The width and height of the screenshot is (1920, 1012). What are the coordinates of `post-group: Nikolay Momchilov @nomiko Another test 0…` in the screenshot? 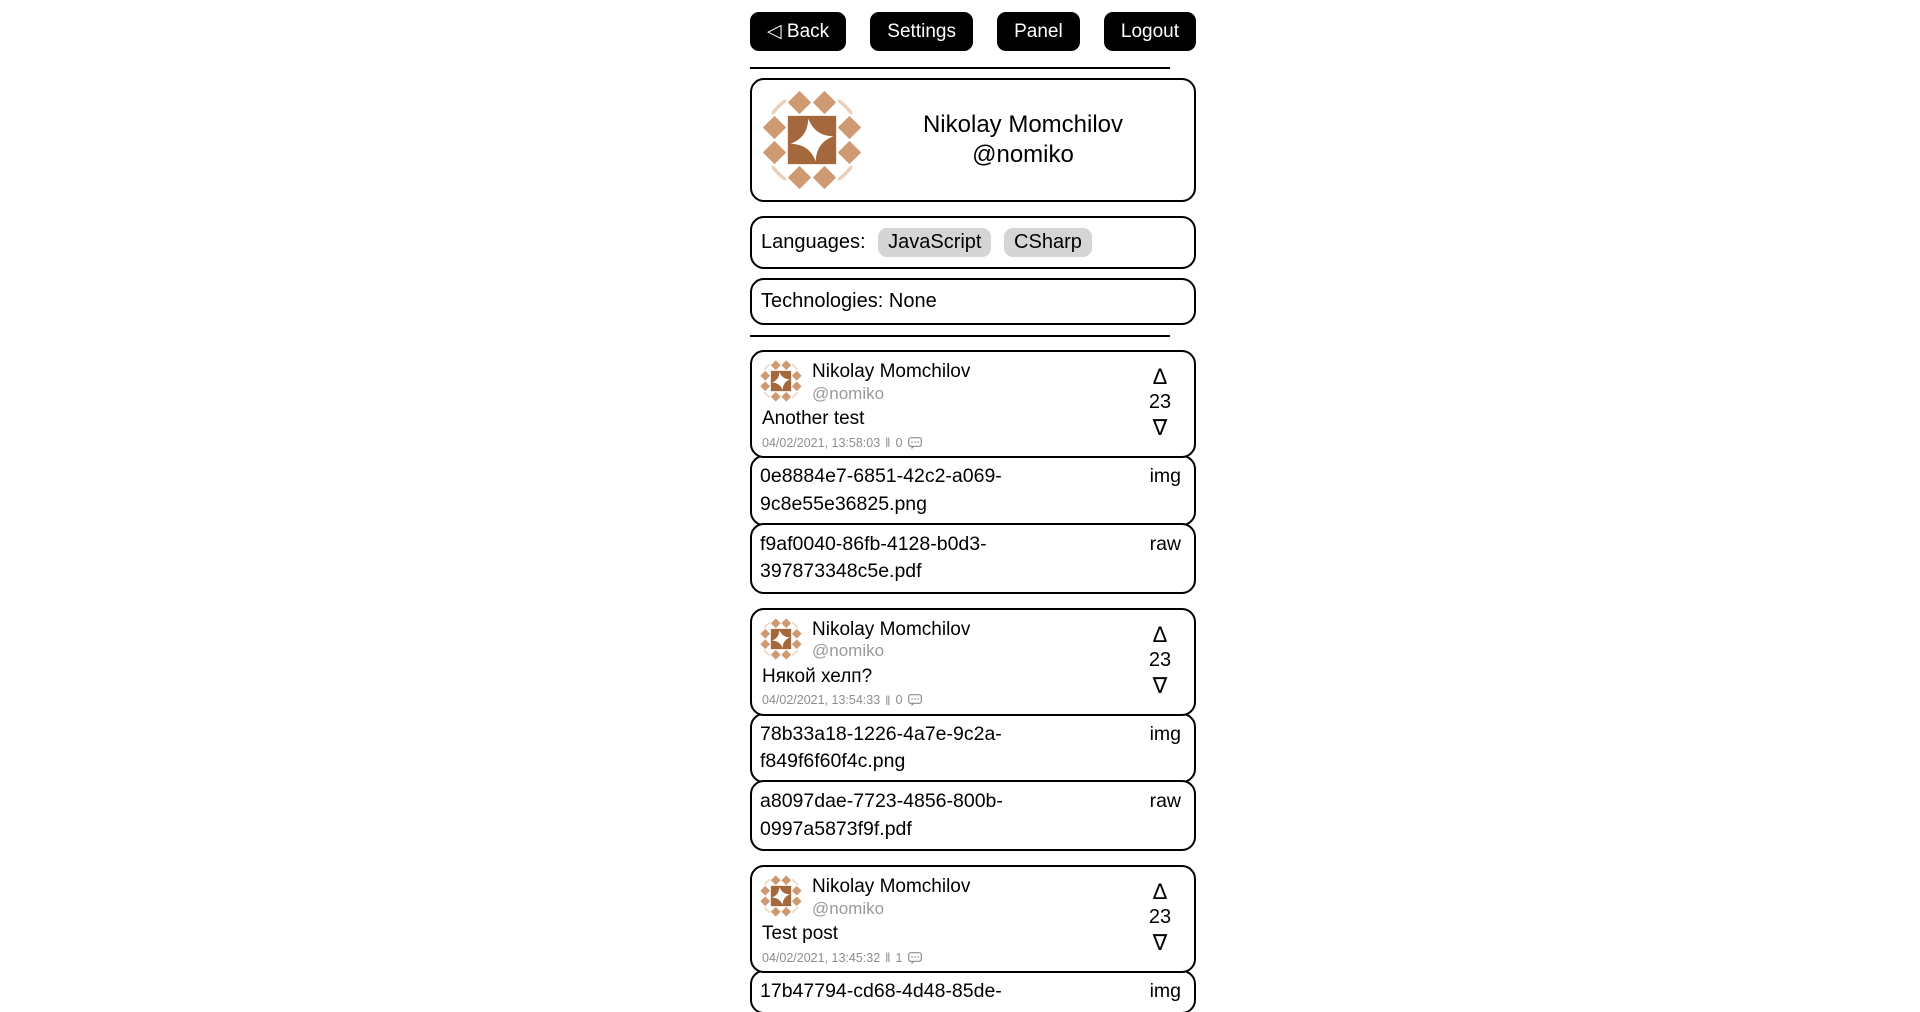 It's located at (973, 472).